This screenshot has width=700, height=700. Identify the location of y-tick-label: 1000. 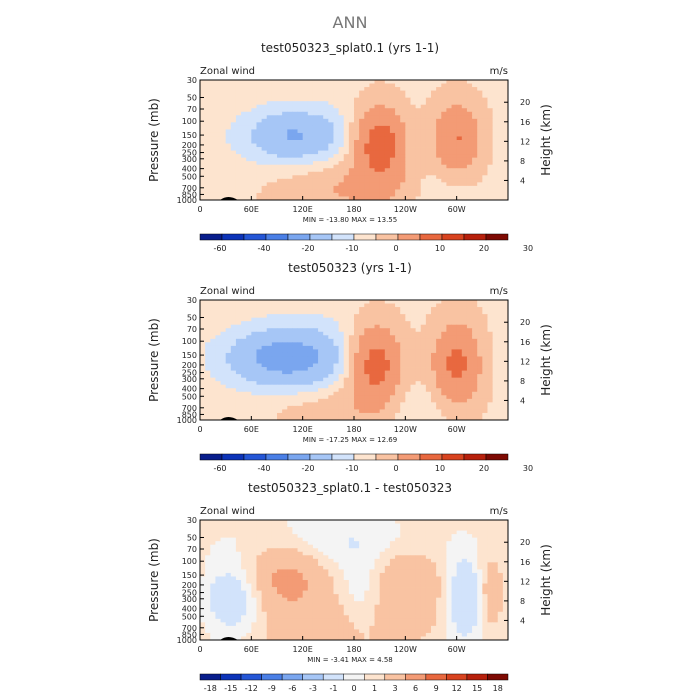
(187, 200).